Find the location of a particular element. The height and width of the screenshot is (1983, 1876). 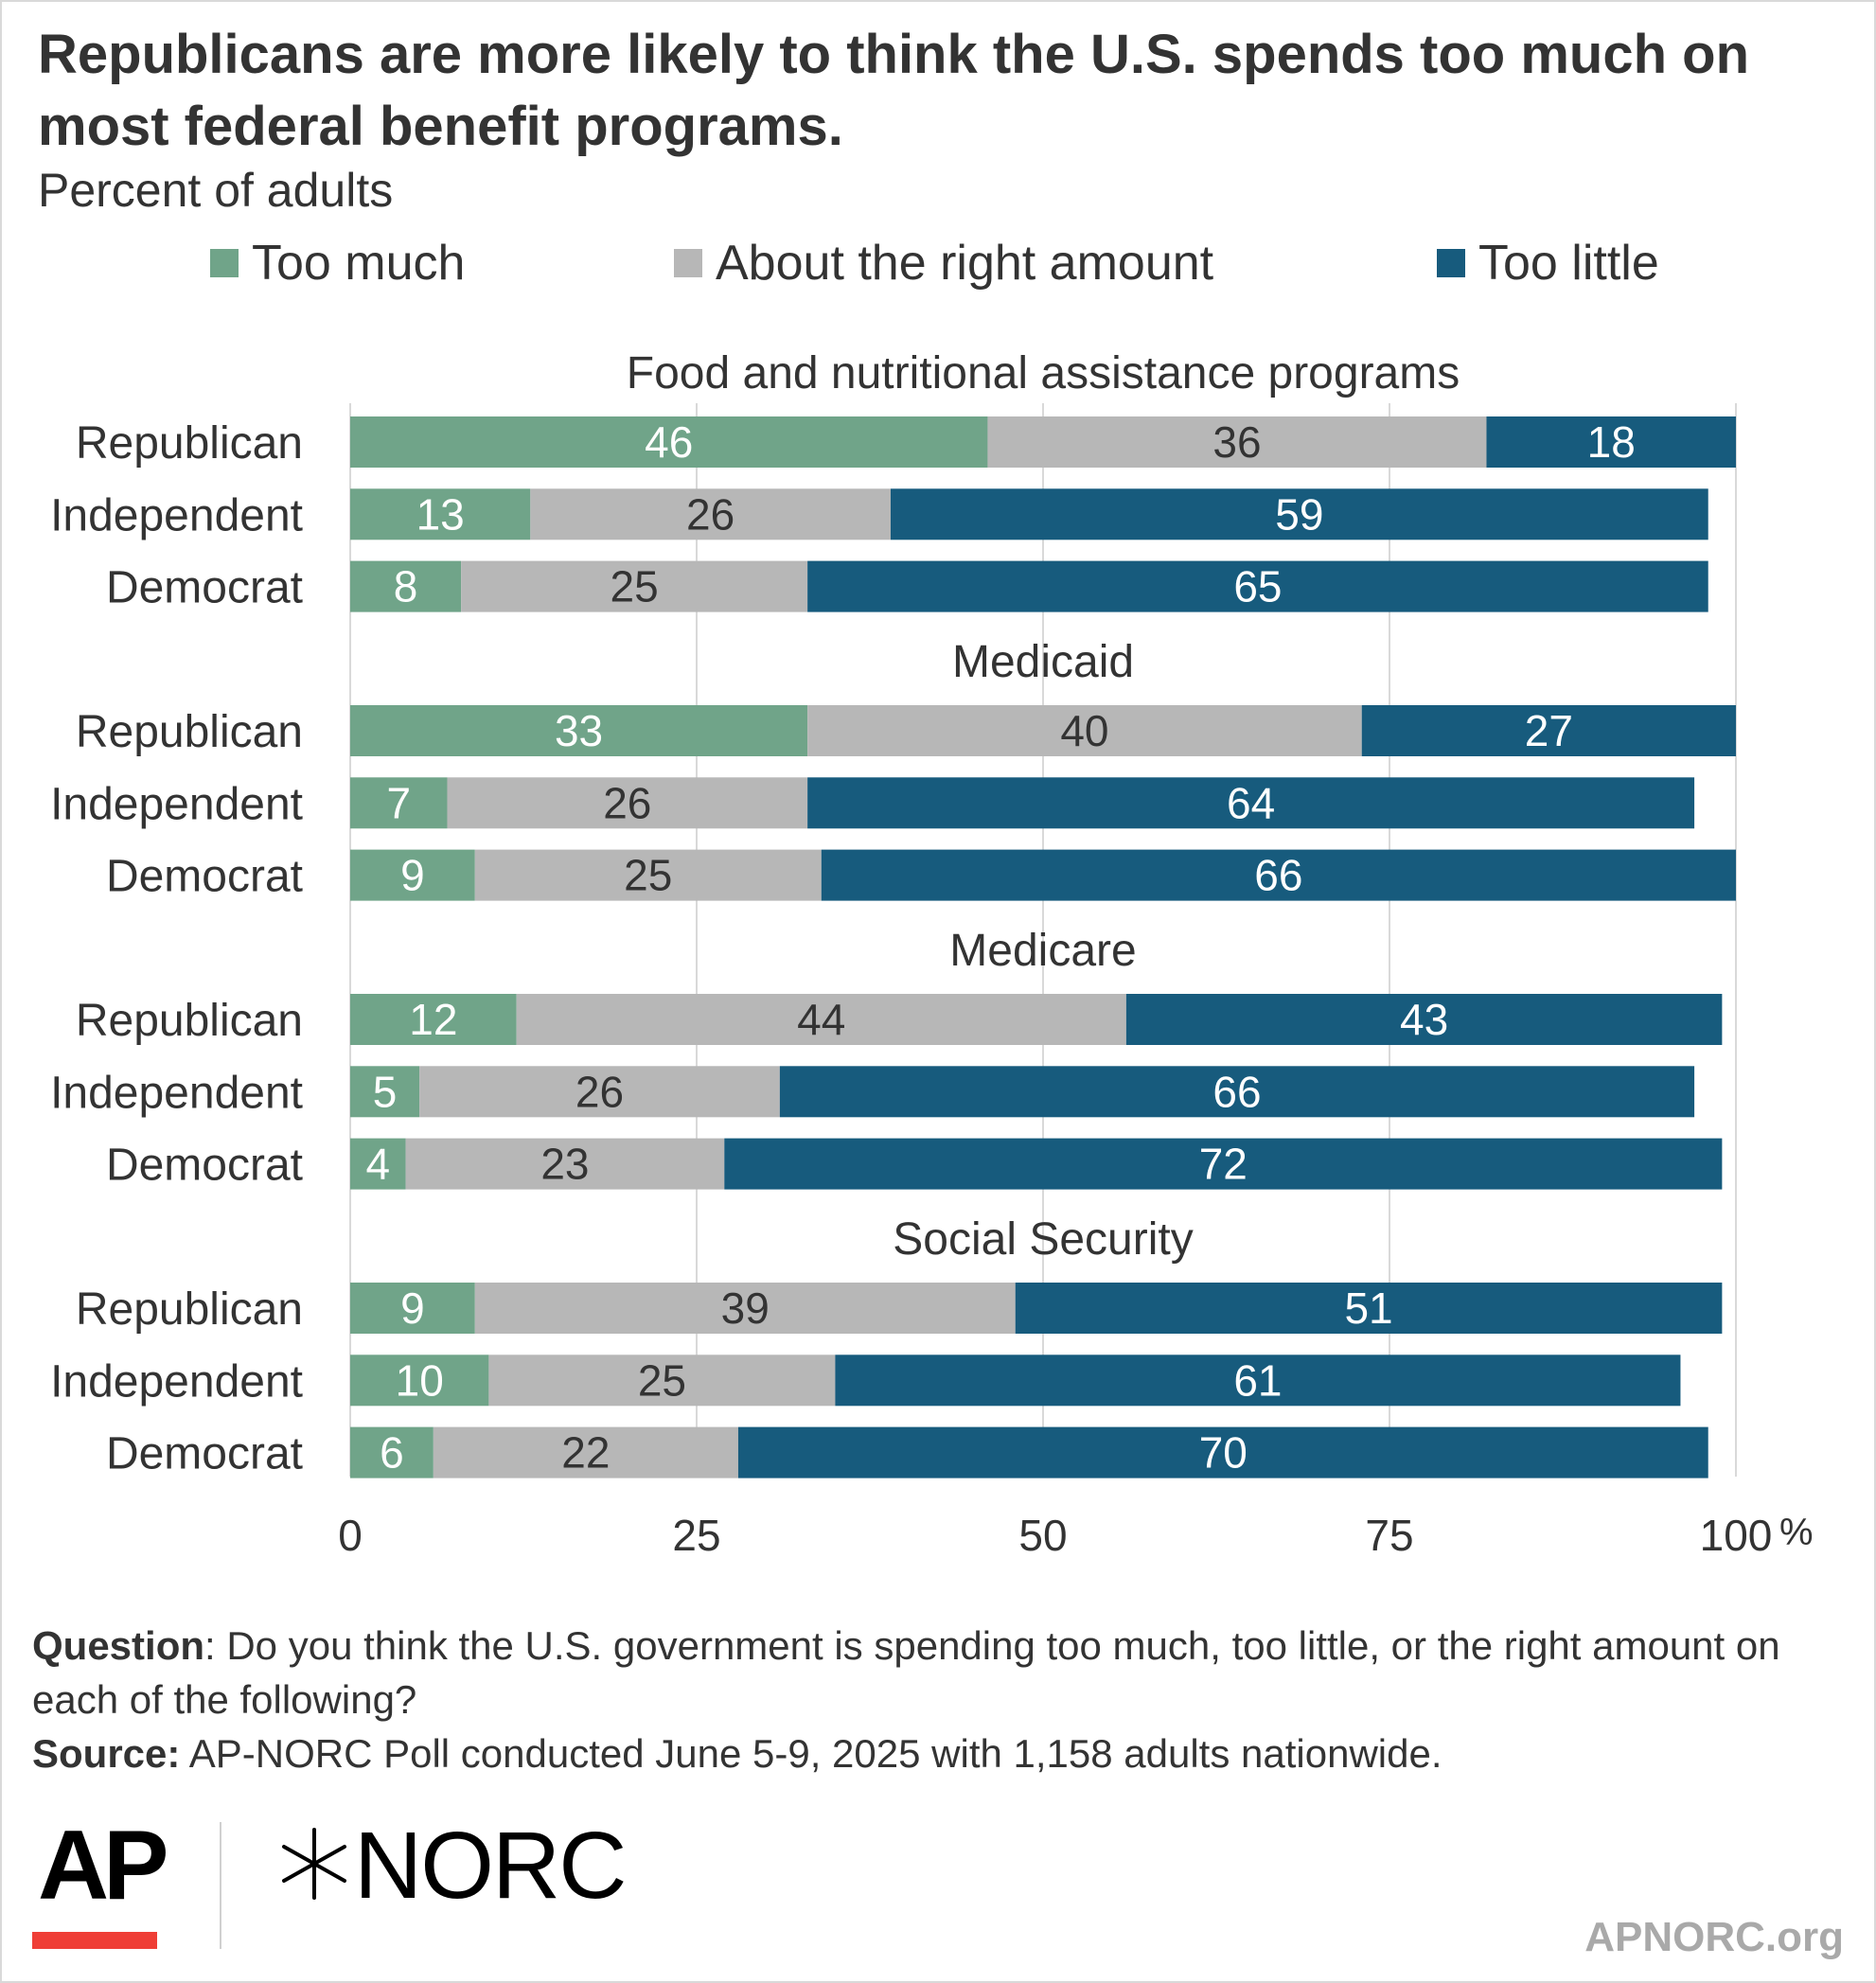

data-label-too-little: 59 is located at coordinates (1299, 514).